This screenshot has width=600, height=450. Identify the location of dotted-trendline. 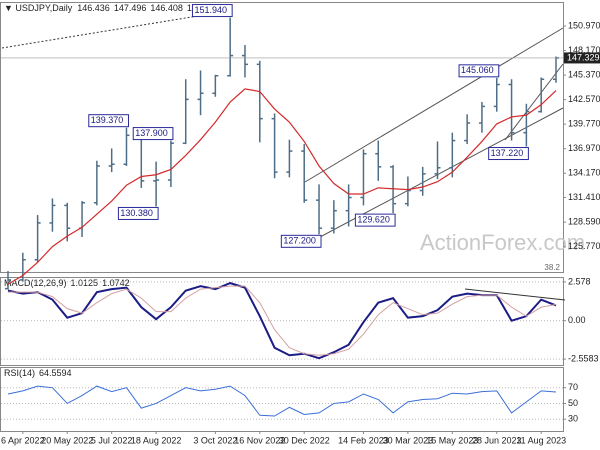
(106, 31).